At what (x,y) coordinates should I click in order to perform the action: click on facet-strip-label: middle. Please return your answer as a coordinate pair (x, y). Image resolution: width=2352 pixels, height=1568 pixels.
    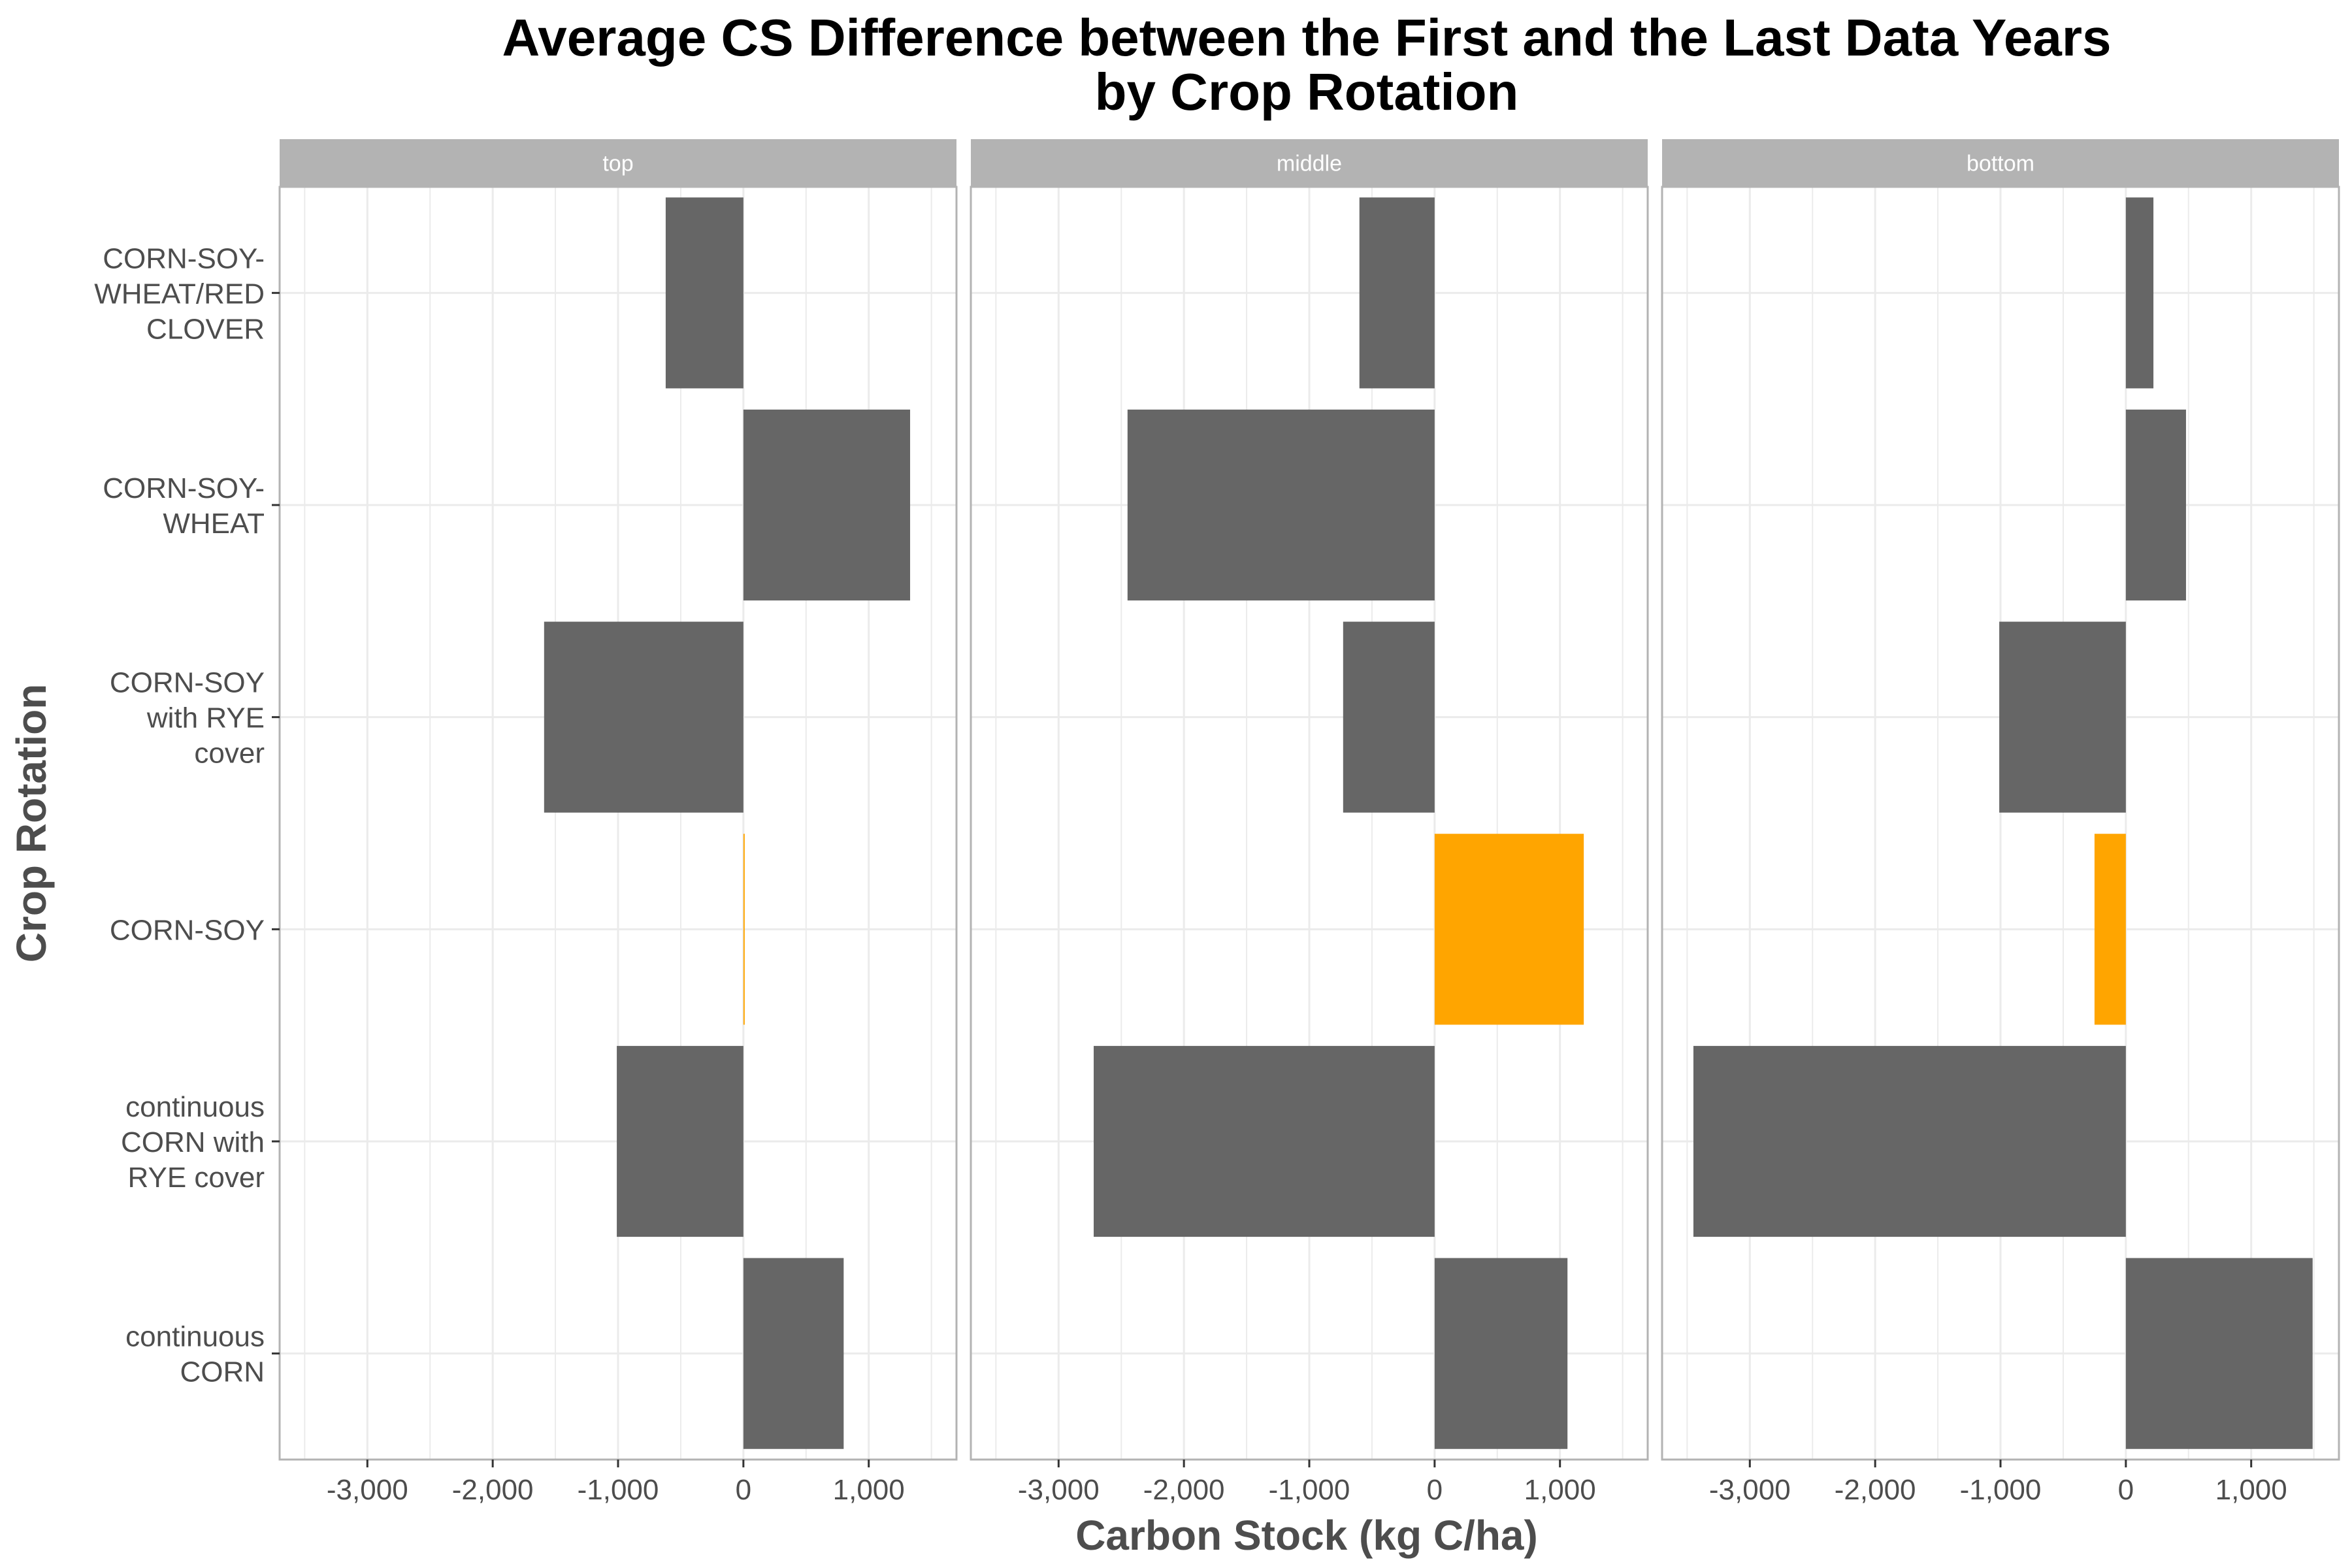
    Looking at the image, I should click on (1309, 164).